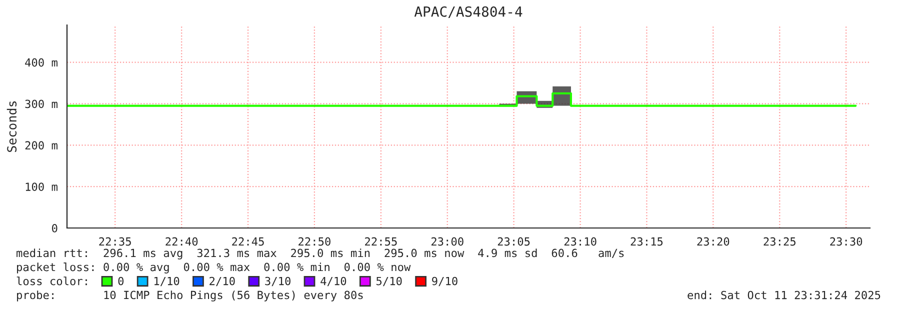 The image size is (897, 310). Describe the element at coordinates (447, 241) in the screenshot. I see `x-tick-label: 23:00` at that location.